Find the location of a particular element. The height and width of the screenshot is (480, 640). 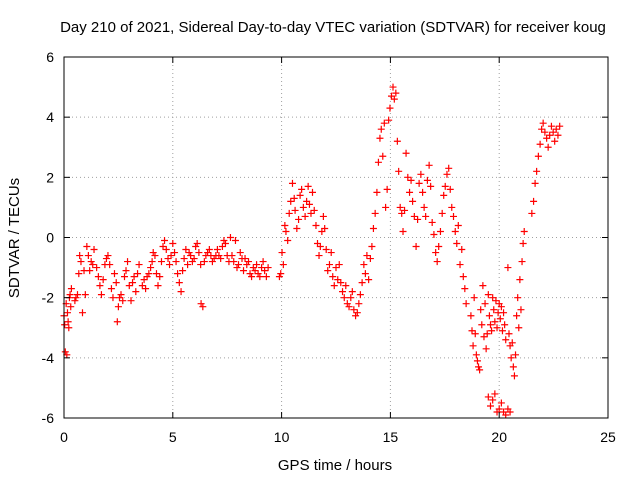

y-tick-label: 0 is located at coordinates (50, 238).